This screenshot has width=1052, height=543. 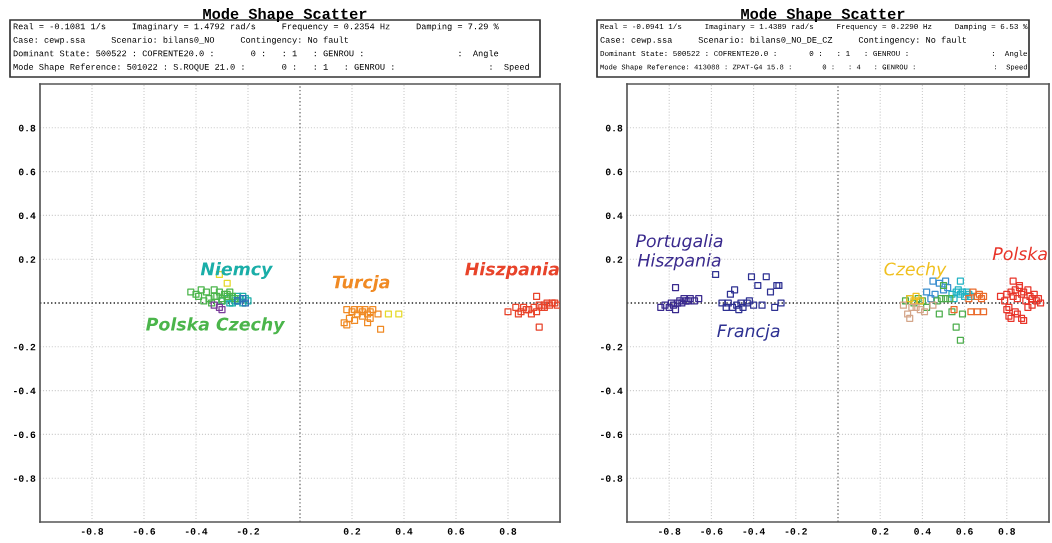 I want to click on series-label: Hiszpania, so click(x=512, y=270).